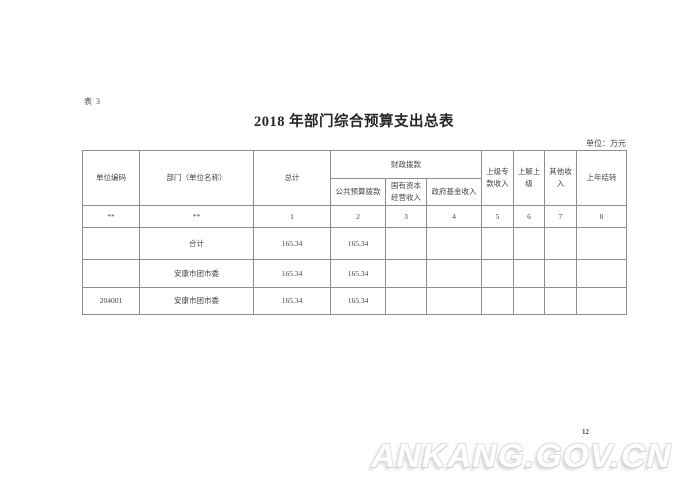 Image resolution: width=680 pixels, height=481 pixels. Describe the element at coordinates (529, 216) in the screenshot. I see `index-cell: 6` at that location.